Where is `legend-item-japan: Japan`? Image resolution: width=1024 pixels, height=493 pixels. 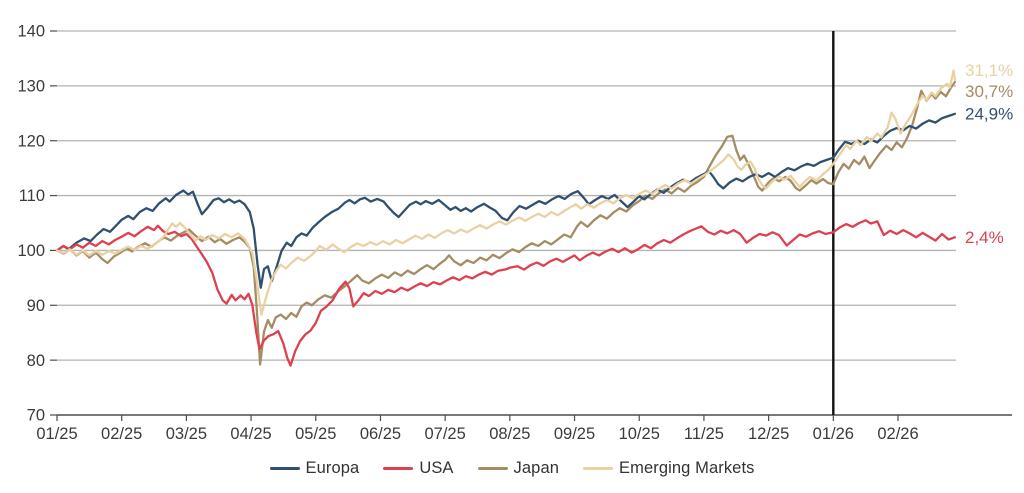 legend-item-japan: Japan is located at coordinates (518, 468).